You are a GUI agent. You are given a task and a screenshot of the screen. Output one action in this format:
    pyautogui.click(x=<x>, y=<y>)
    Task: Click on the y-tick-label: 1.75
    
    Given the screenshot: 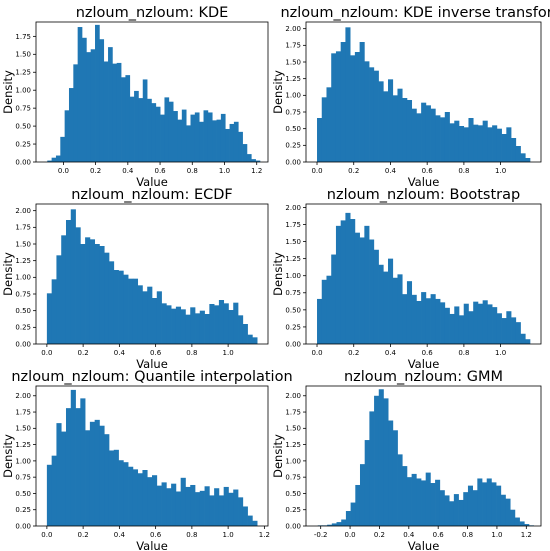 What is the action you would take?
    pyautogui.click(x=293, y=46)
    